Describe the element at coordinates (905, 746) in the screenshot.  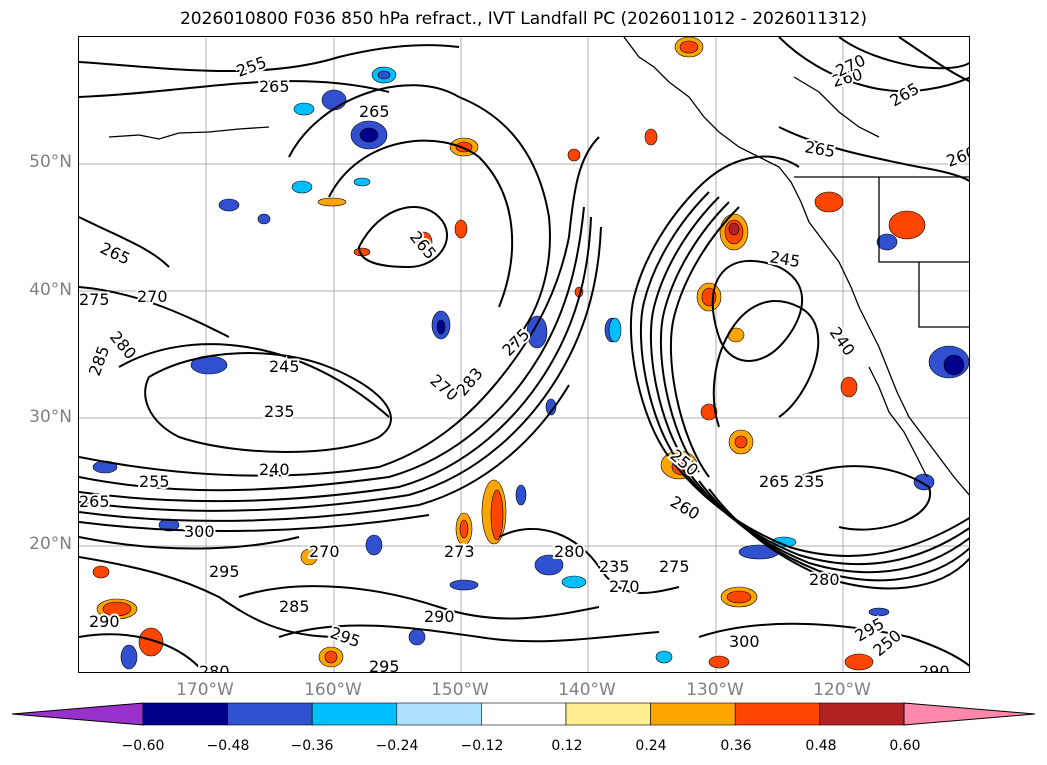
I see `colorbar-tick: 0.60` at that location.